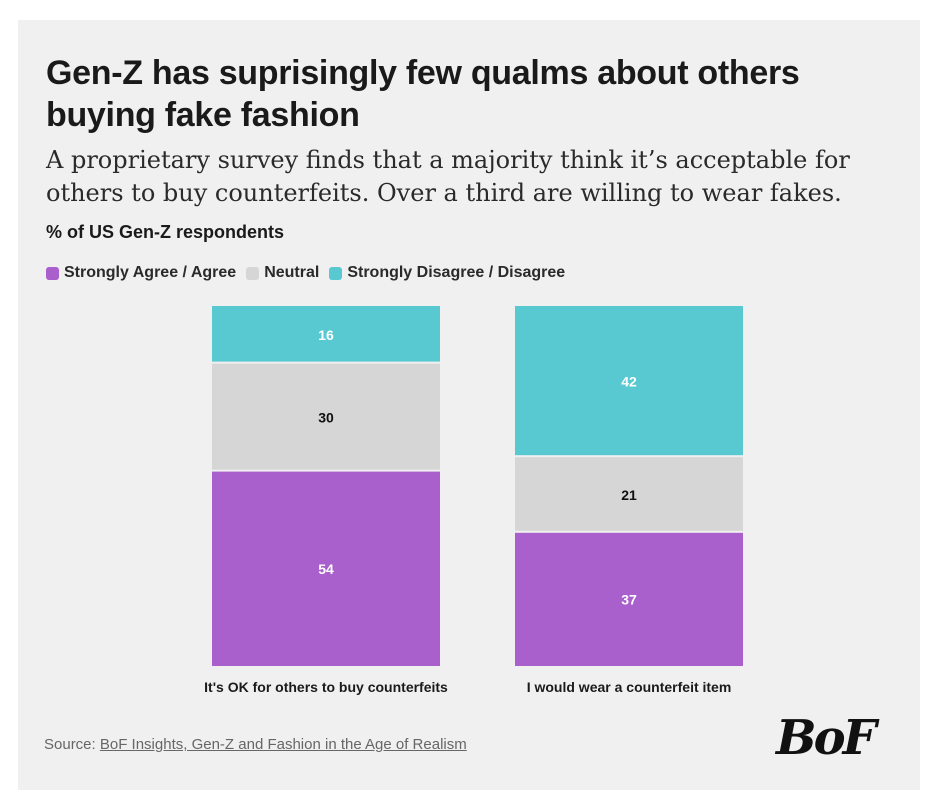 This screenshot has height=802, width=936. Describe the element at coordinates (165, 232) in the screenshot. I see `unit-label: % of US Gen-Z respondents` at that location.